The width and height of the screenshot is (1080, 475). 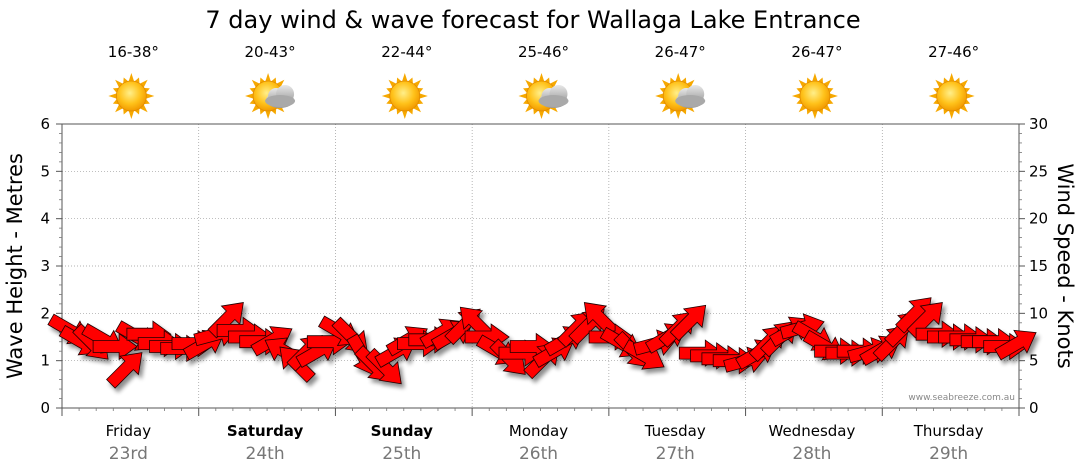 What do you see at coordinates (675, 431) in the screenshot?
I see `day-name-label: Tuesday` at bounding box center [675, 431].